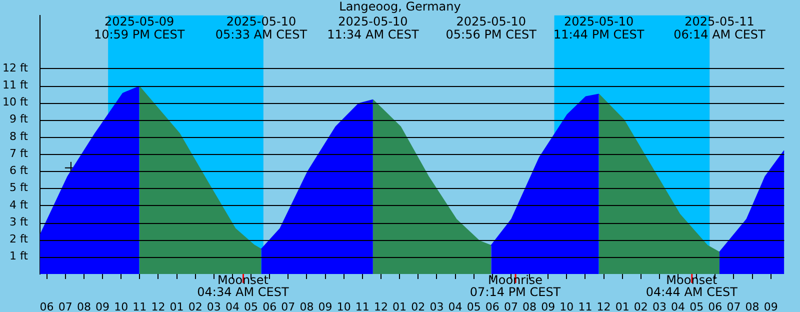  Describe the element at coordinates (599, 28) in the screenshot. I see `annotation: 2025-05-10 11:44 PM CEST` at that location.